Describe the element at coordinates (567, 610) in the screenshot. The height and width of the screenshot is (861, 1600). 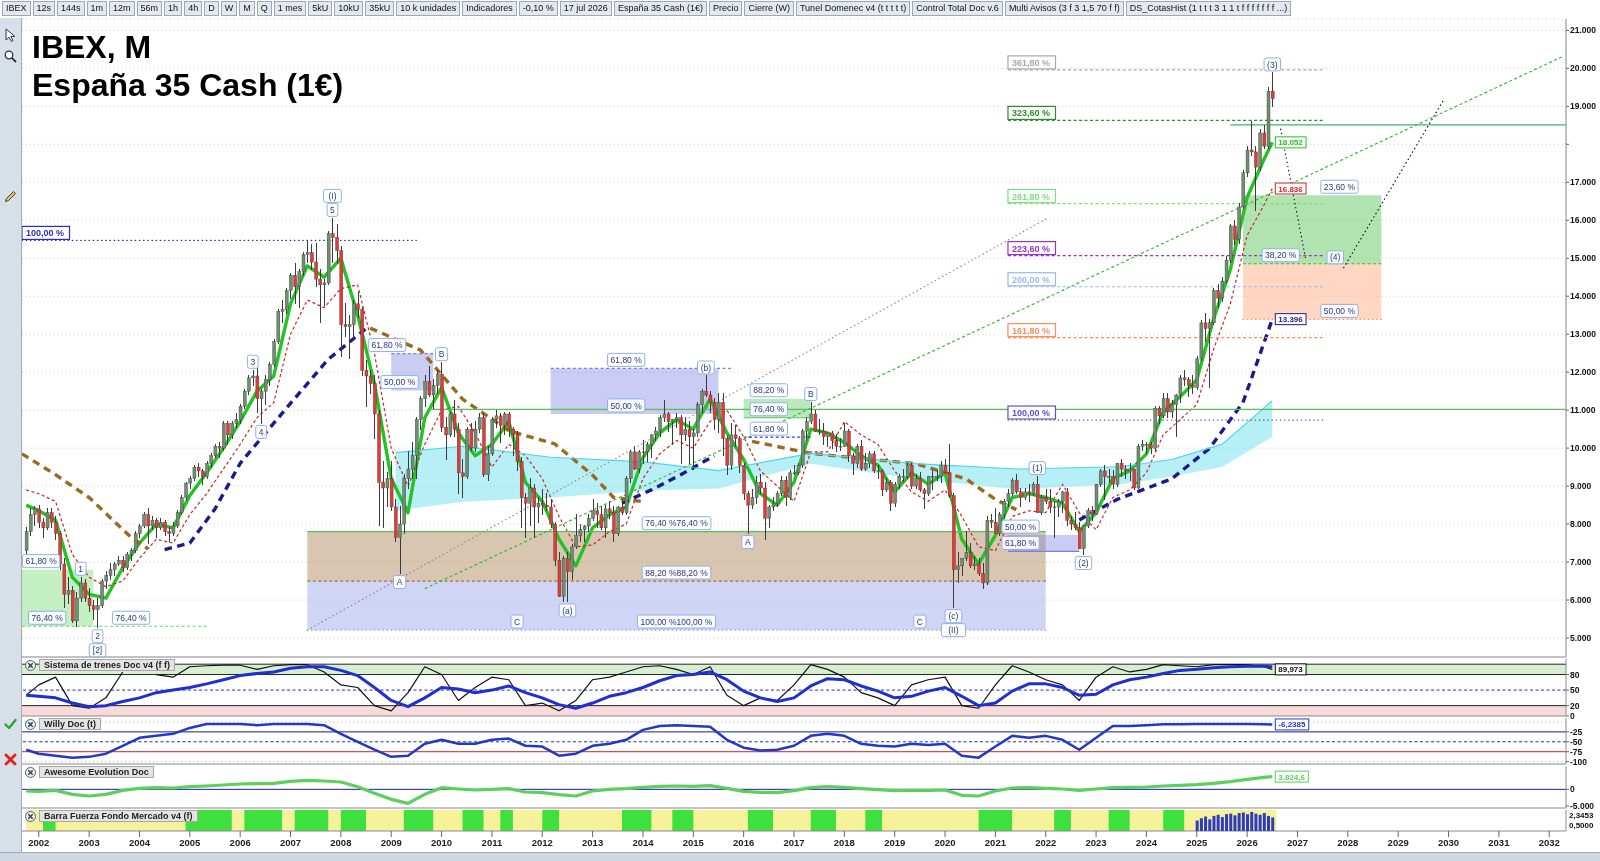
I see `annotation: (a)` at that location.